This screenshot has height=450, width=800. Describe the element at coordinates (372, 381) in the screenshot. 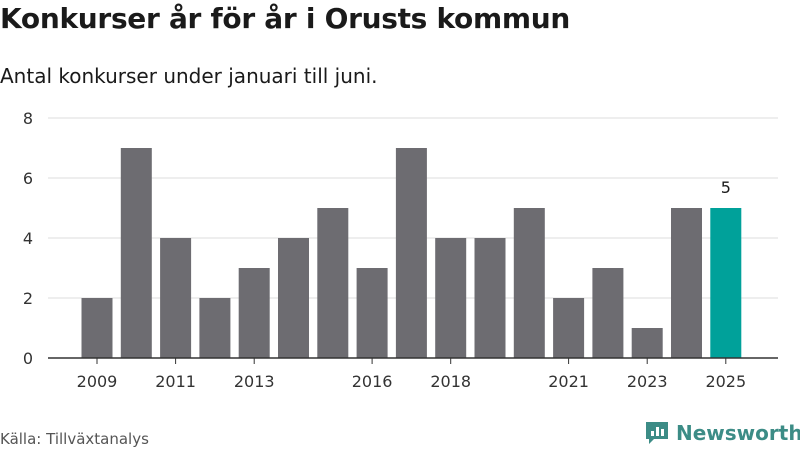

I see `x-tick-label-2016: 2016` at that location.